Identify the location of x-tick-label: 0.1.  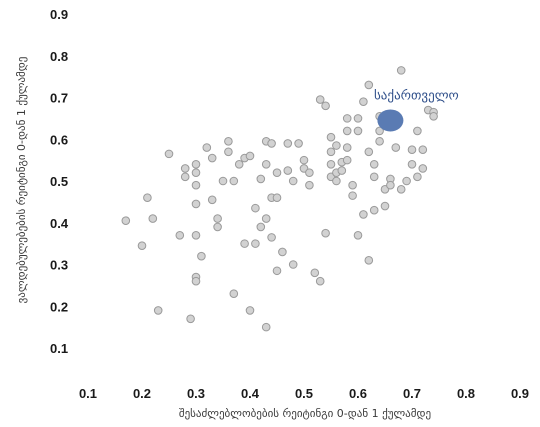
(88, 393).